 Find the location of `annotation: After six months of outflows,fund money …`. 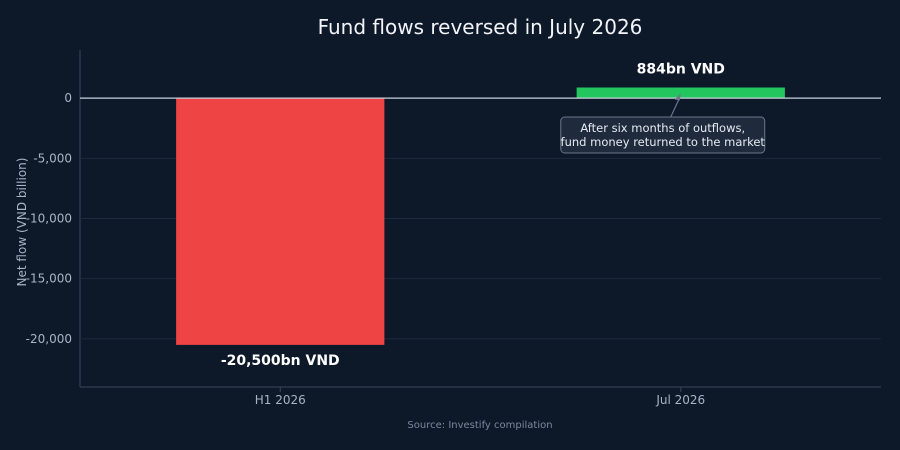

annotation: After six months of outflows,fund money … is located at coordinates (663, 123).